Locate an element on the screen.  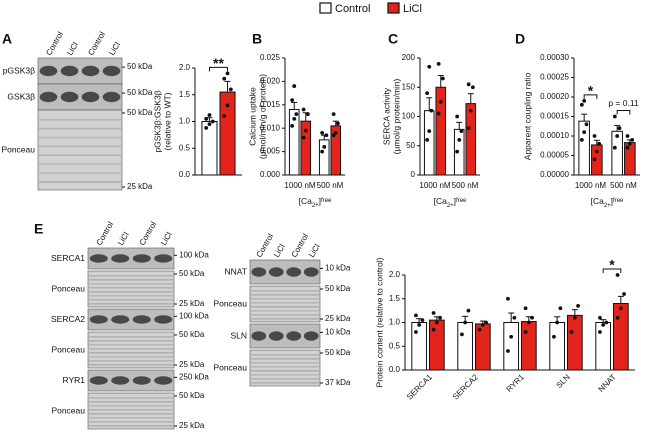
blot-label: RYR1 is located at coordinates (73, 380).